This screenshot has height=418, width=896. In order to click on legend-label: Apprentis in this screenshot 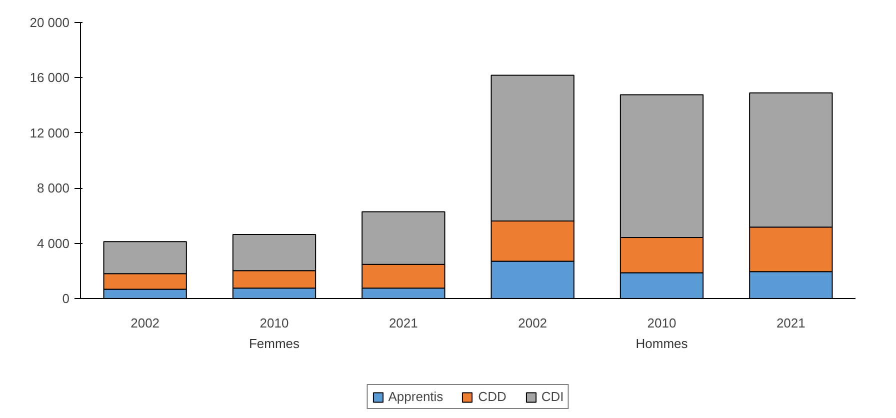, I will do `click(416, 396)`.